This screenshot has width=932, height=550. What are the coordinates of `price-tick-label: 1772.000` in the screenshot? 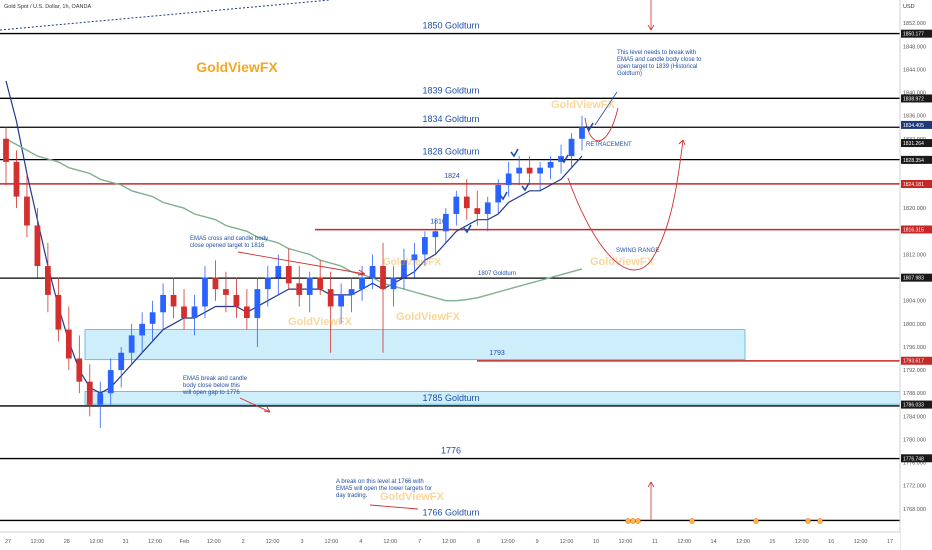 It's located at (914, 487).